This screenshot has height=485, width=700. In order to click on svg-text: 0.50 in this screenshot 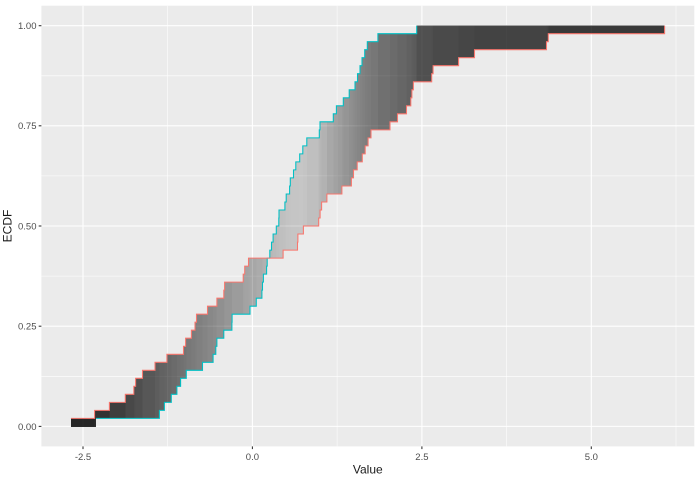, I will do `click(27, 226)`.